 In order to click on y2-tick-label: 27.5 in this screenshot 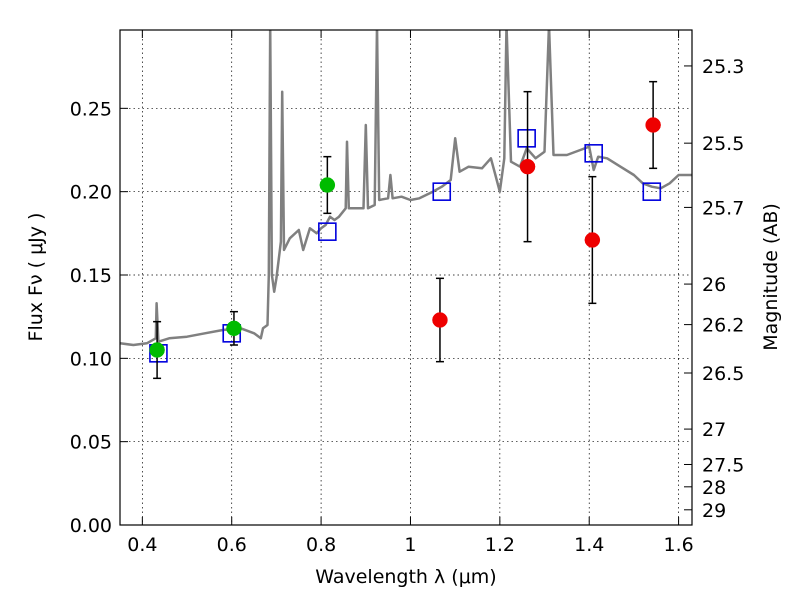, I will do `click(723, 465)`.